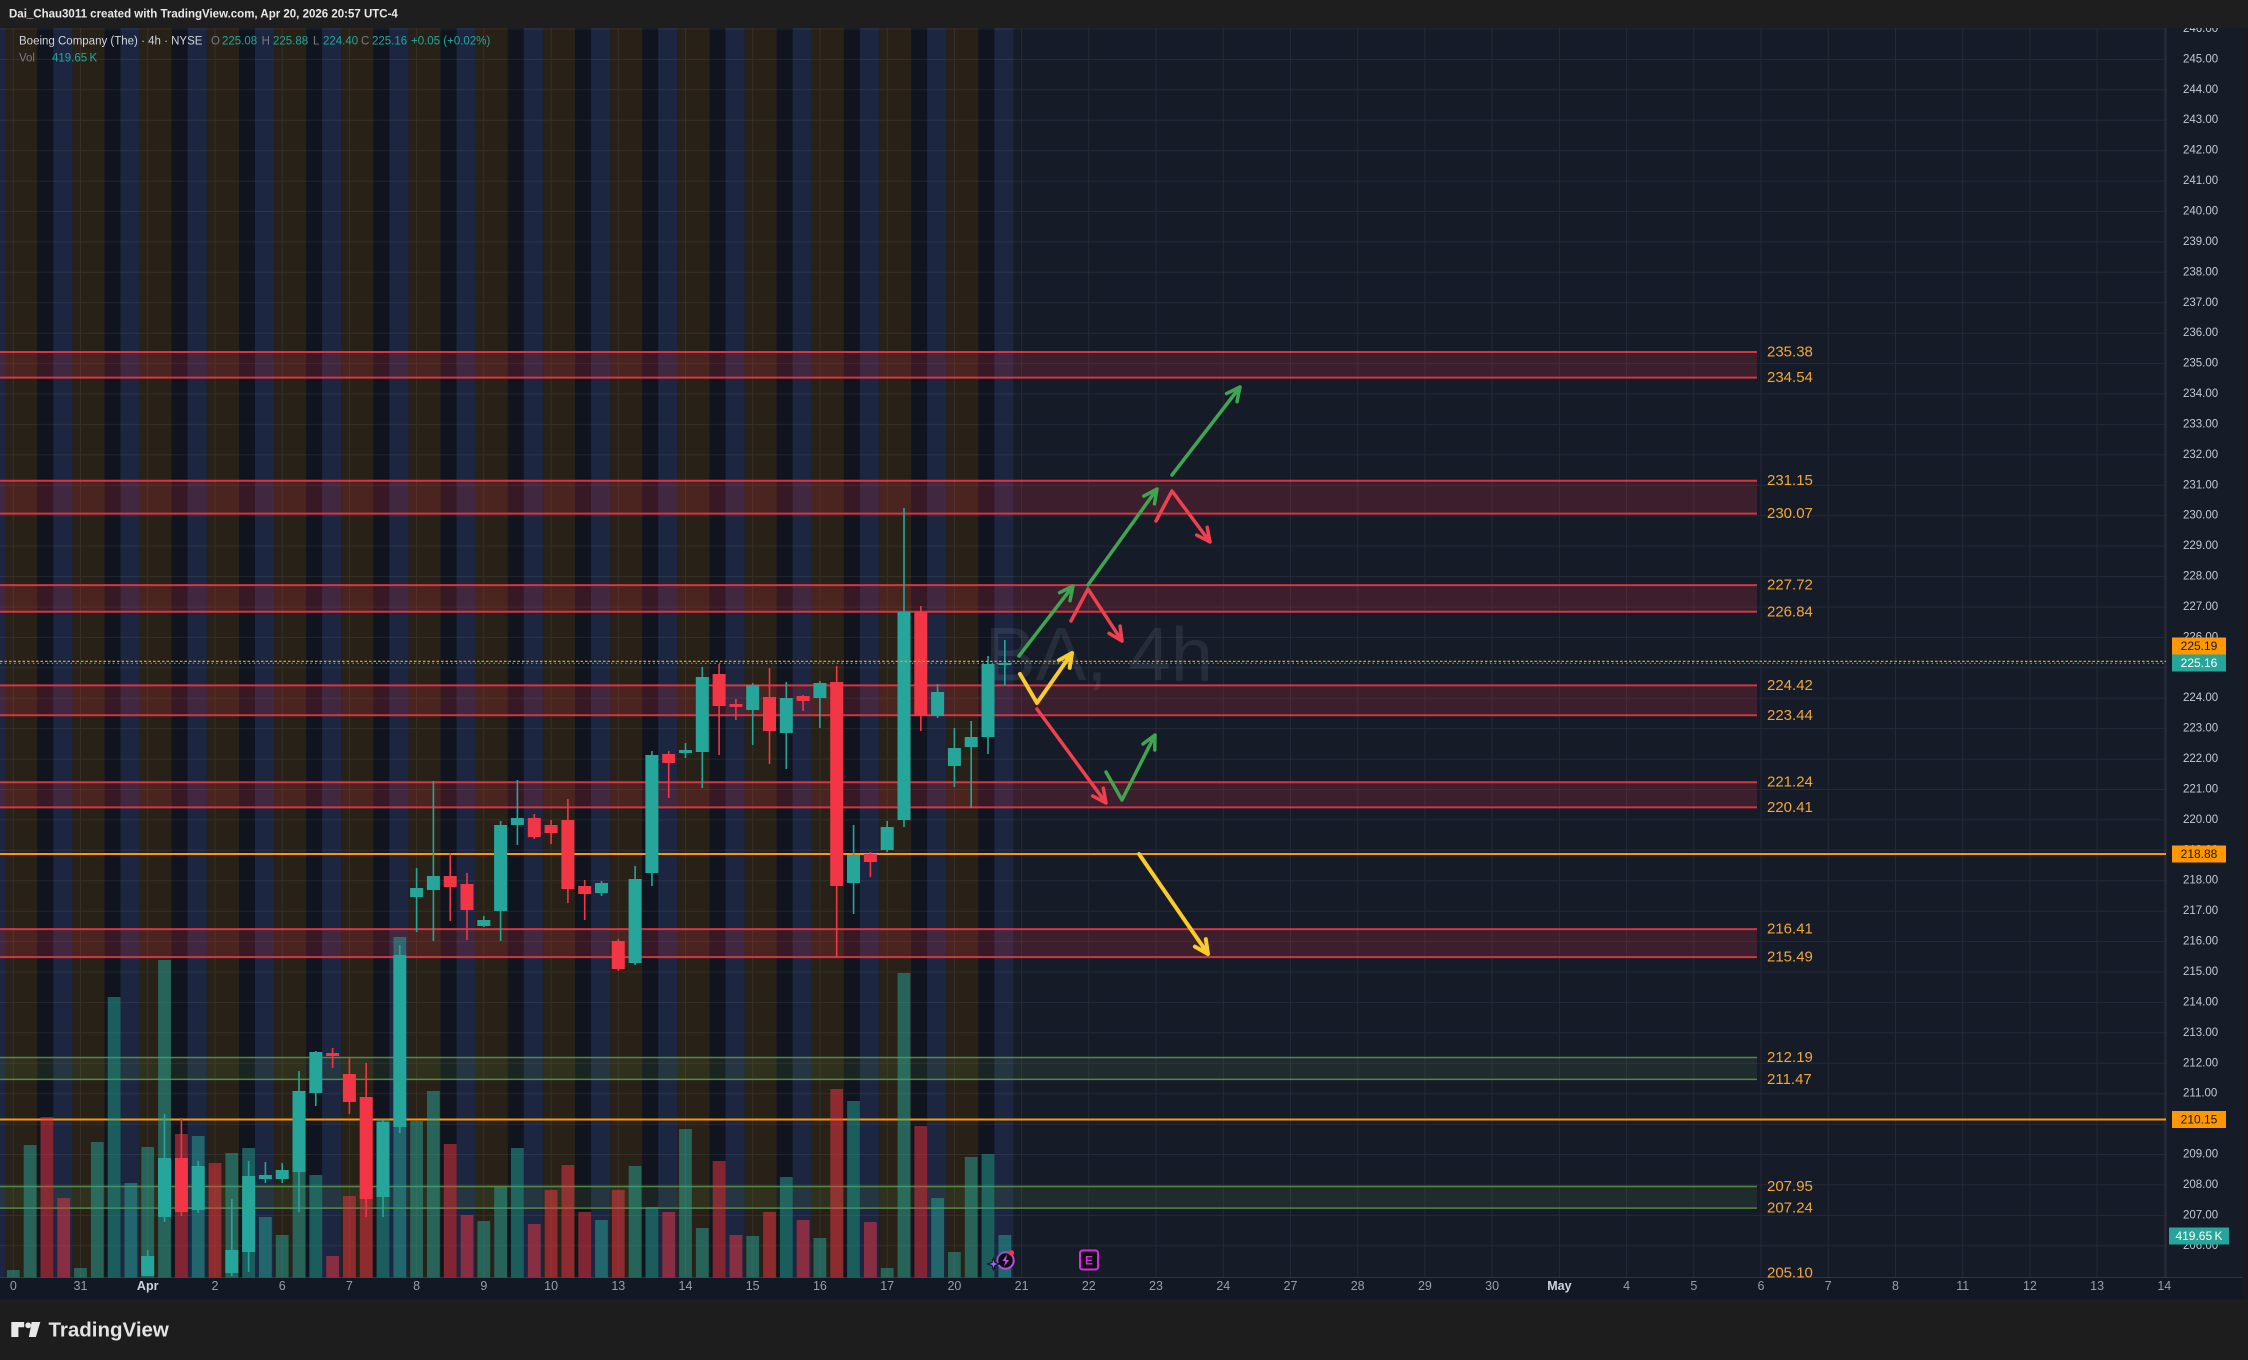 This screenshot has width=2248, height=1360. What do you see at coordinates (1156, 1286) in the screenshot?
I see `svg-text: 23` at bounding box center [1156, 1286].